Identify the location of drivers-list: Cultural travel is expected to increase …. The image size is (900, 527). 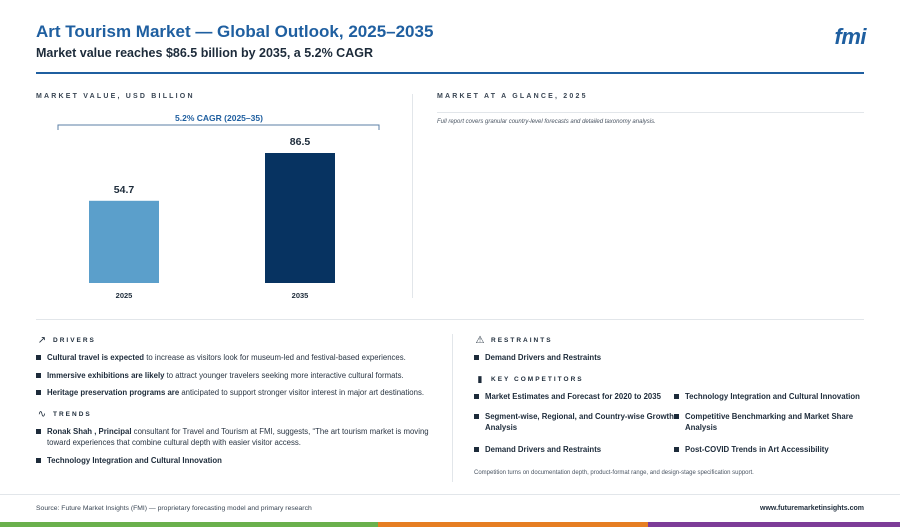
(236, 375).